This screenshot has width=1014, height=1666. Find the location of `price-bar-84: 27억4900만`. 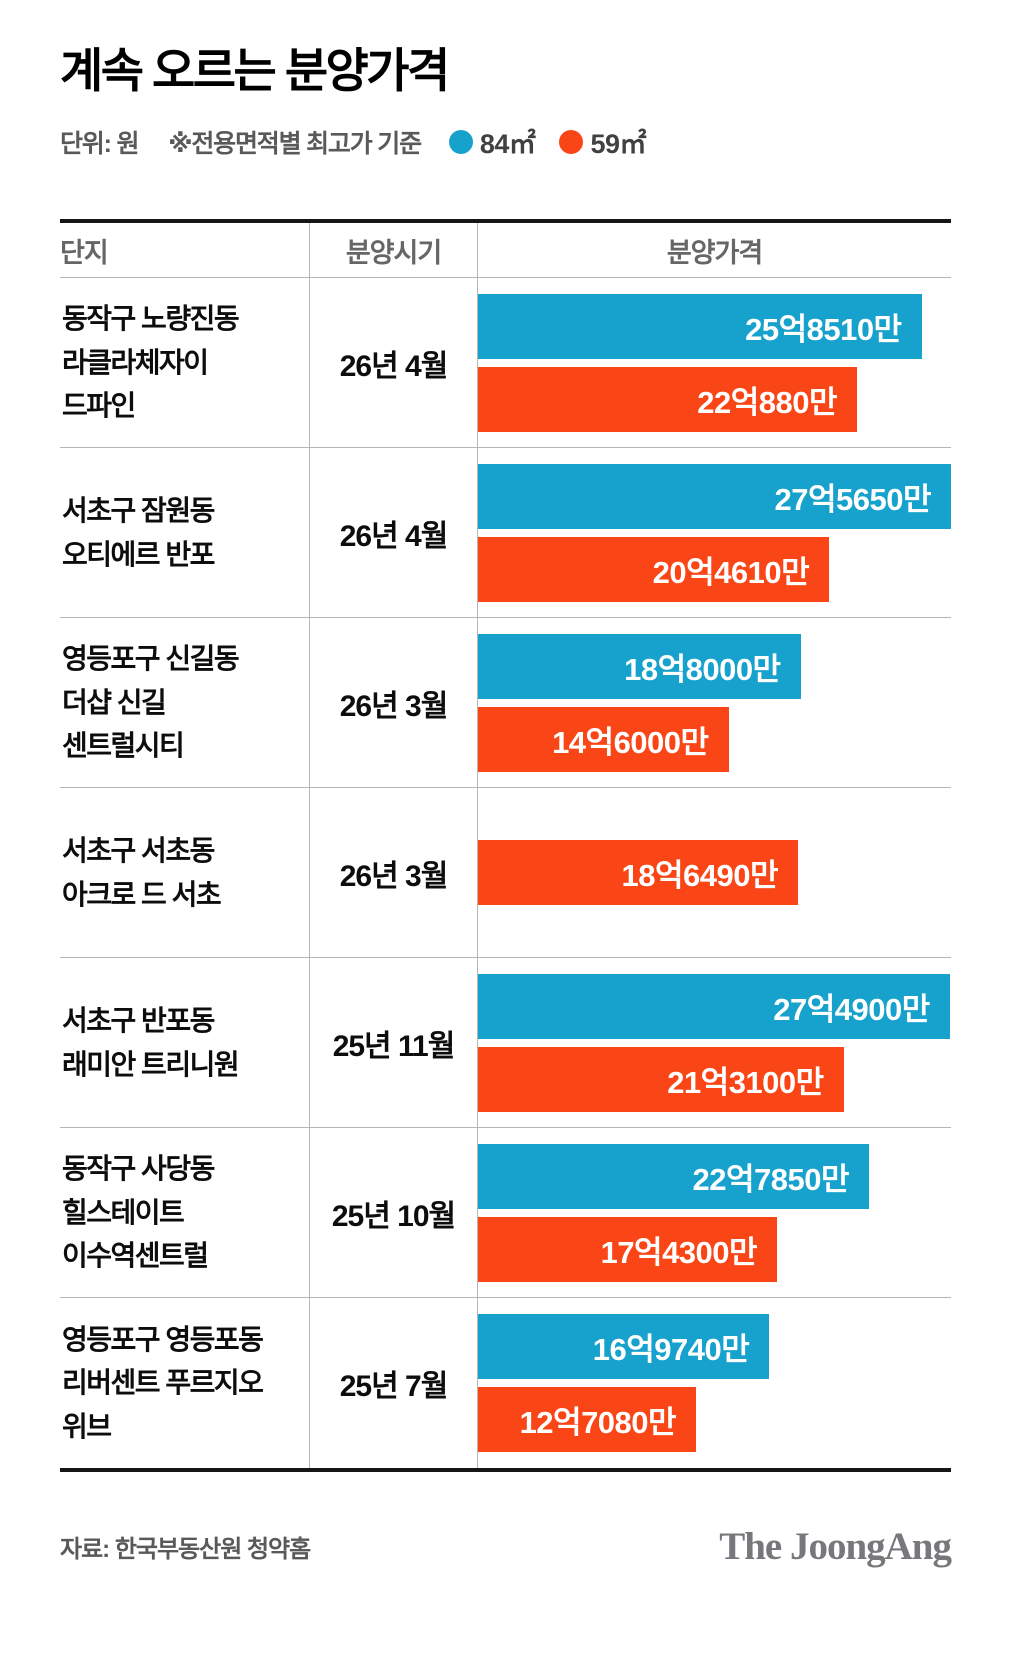

price-bar-84: 27억4900만 is located at coordinates (714, 1006).